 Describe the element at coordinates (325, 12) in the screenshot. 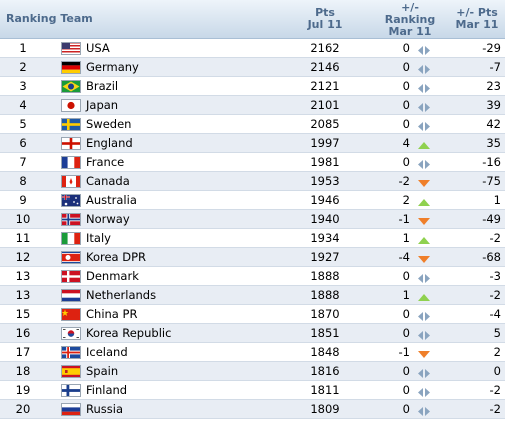

I see `header-pts-line1: Pts` at that location.